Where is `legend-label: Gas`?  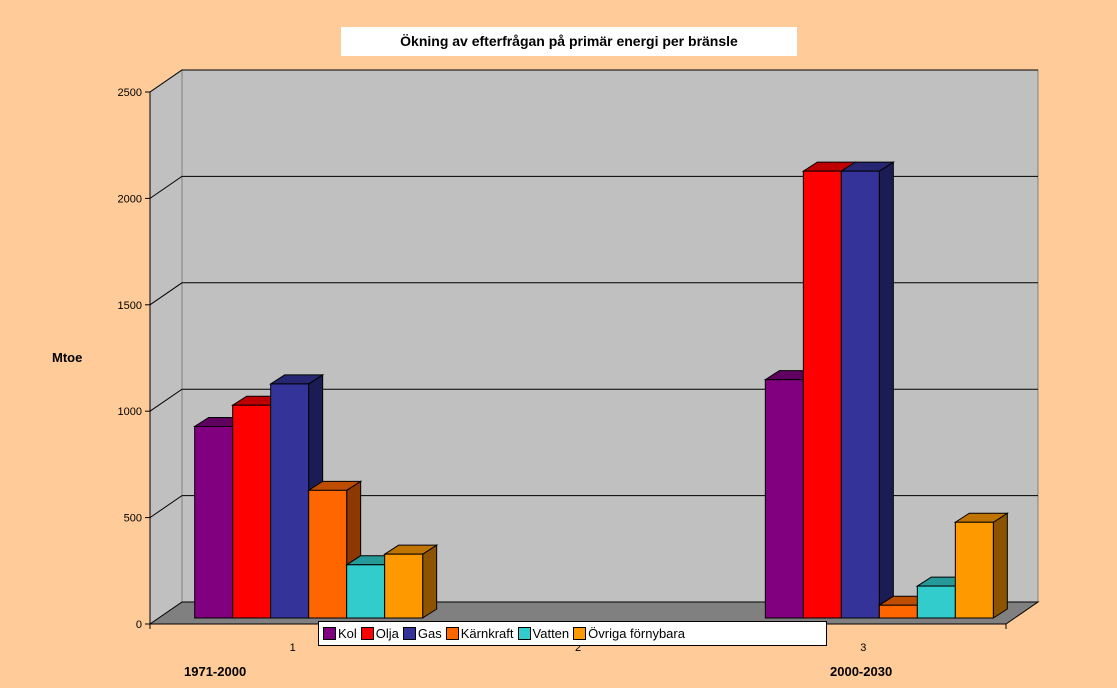 legend-label: Gas is located at coordinates (429, 633).